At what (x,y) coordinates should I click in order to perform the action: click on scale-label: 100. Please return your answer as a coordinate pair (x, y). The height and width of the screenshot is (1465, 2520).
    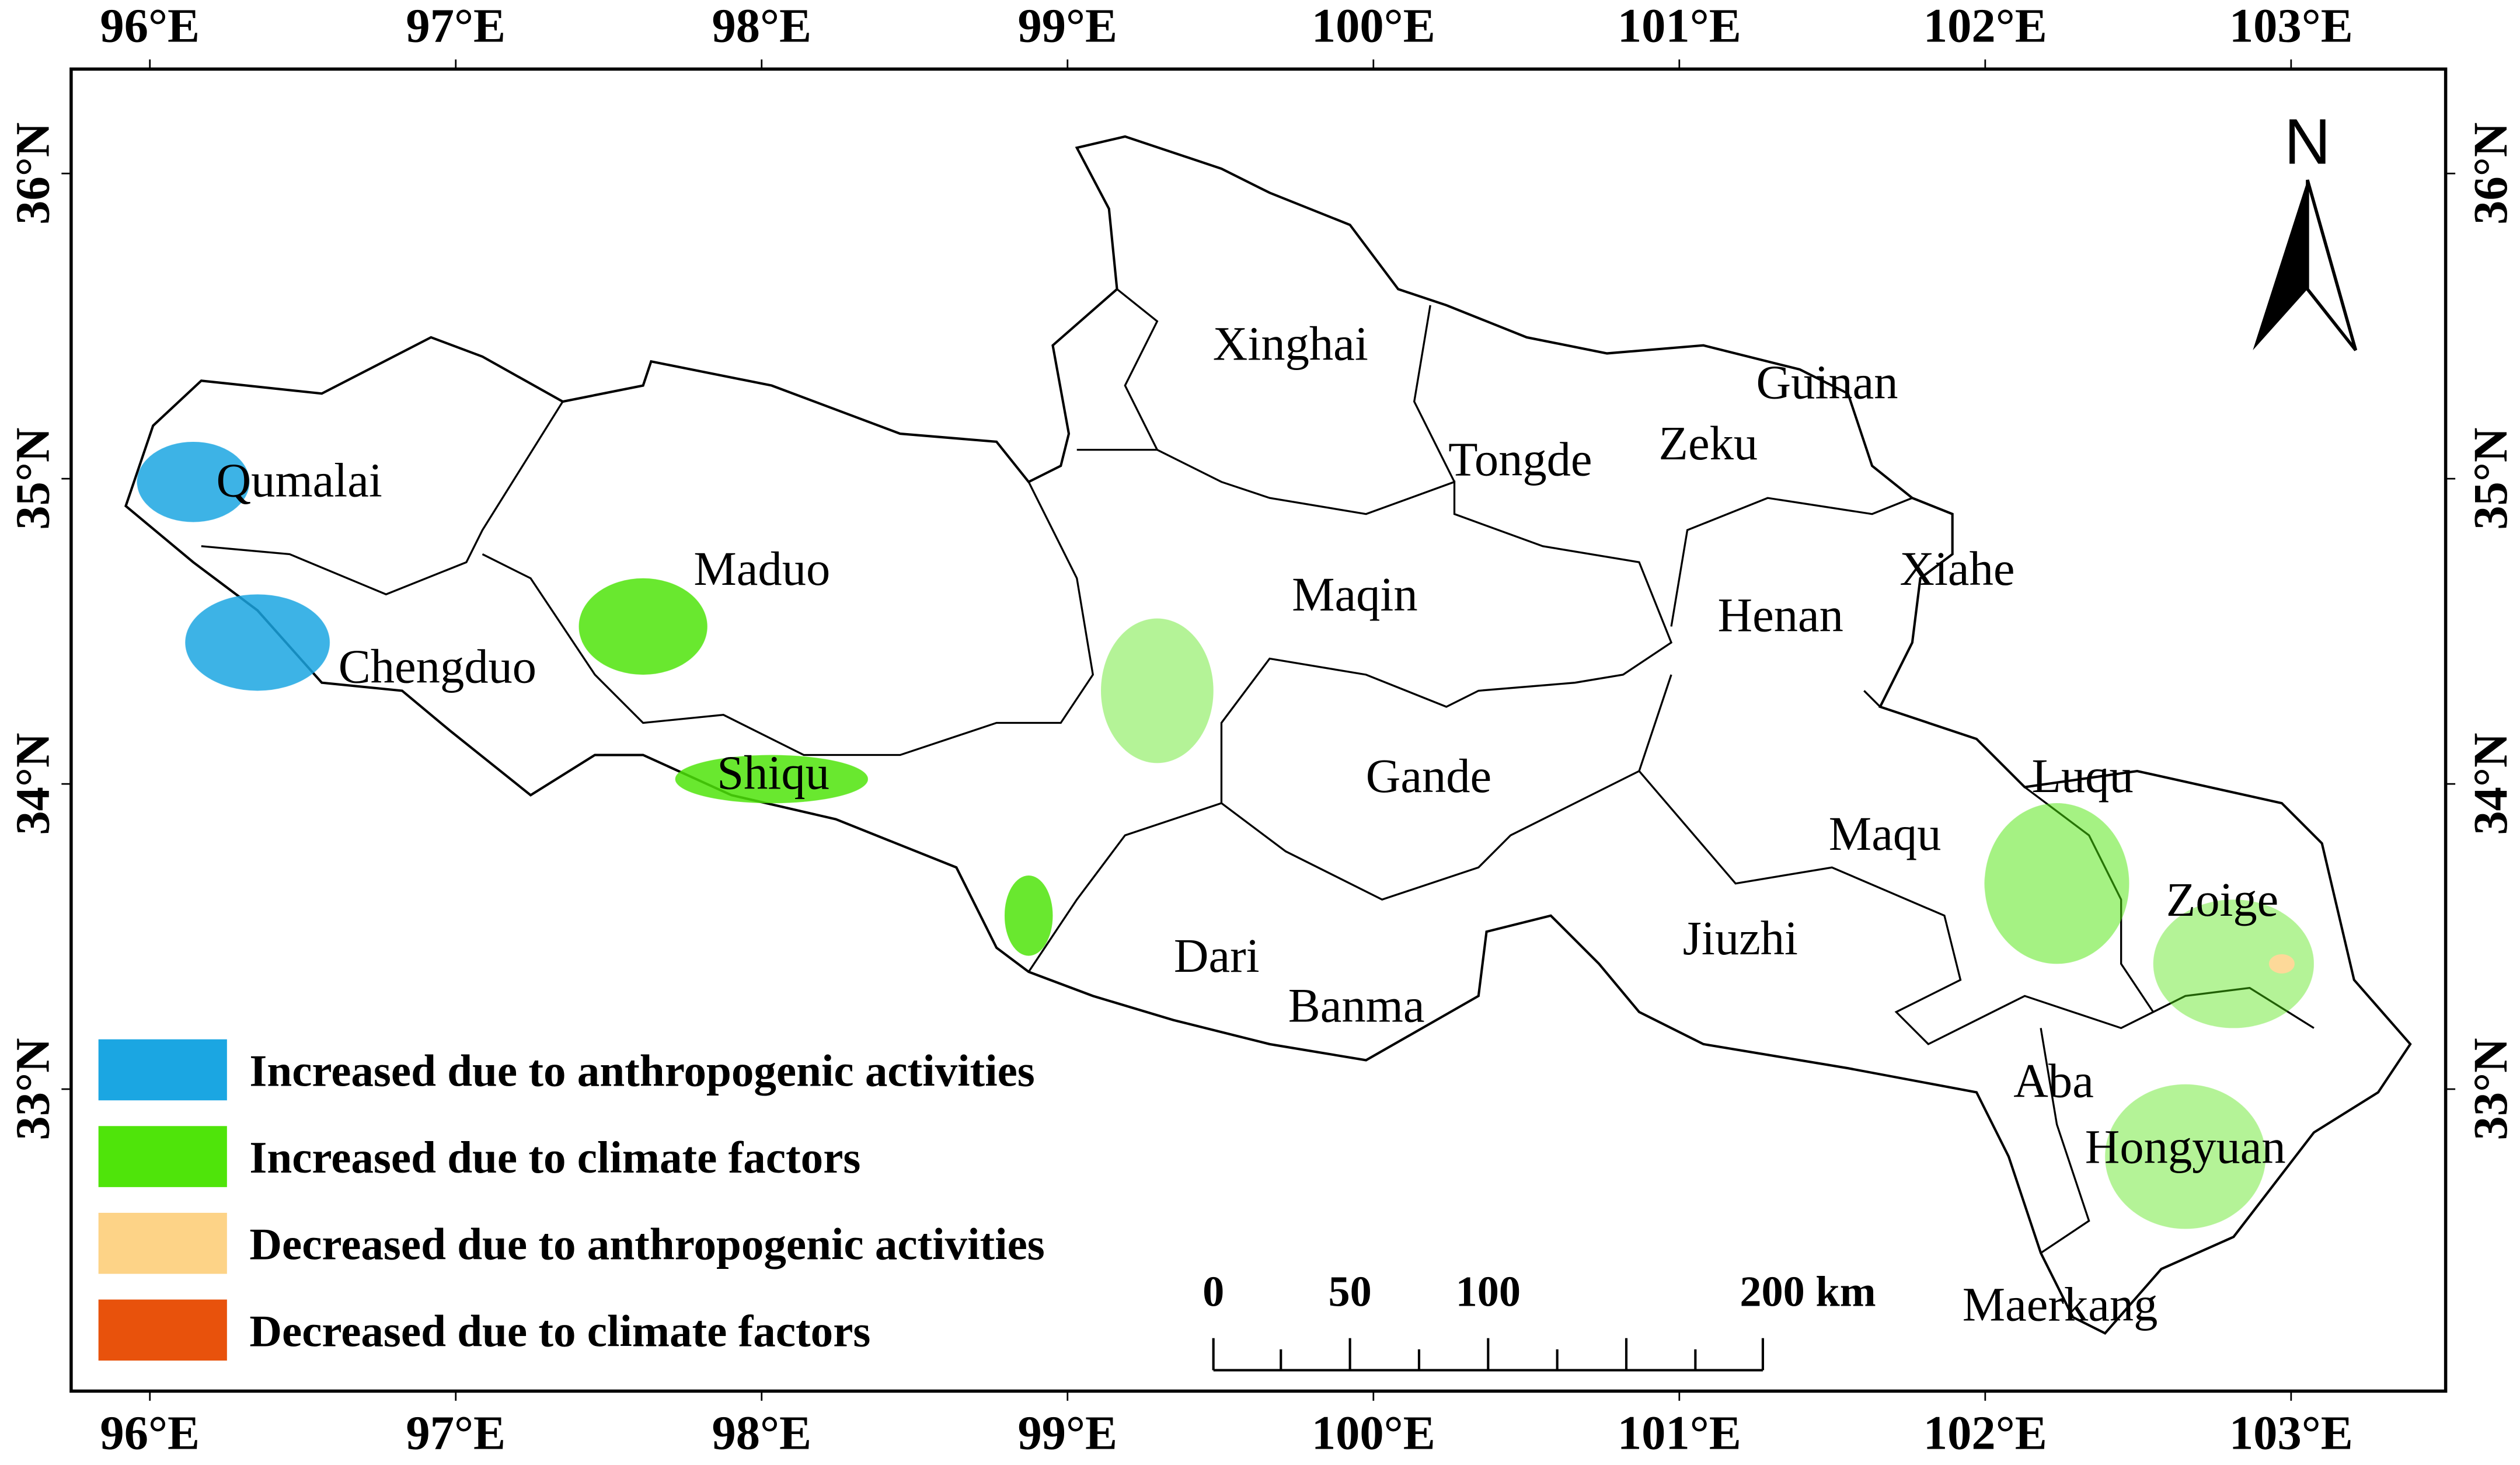
    Looking at the image, I should click on (1488, 1292).